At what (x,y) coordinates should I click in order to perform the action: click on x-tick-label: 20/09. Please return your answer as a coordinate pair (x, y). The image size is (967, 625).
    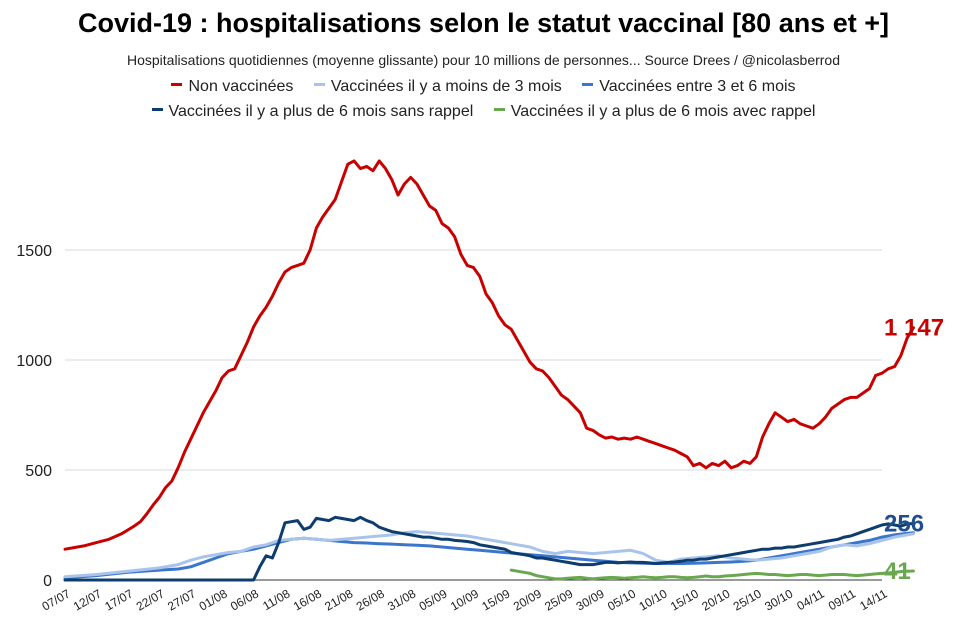
    Looking at the image, I should click on (527, 599).